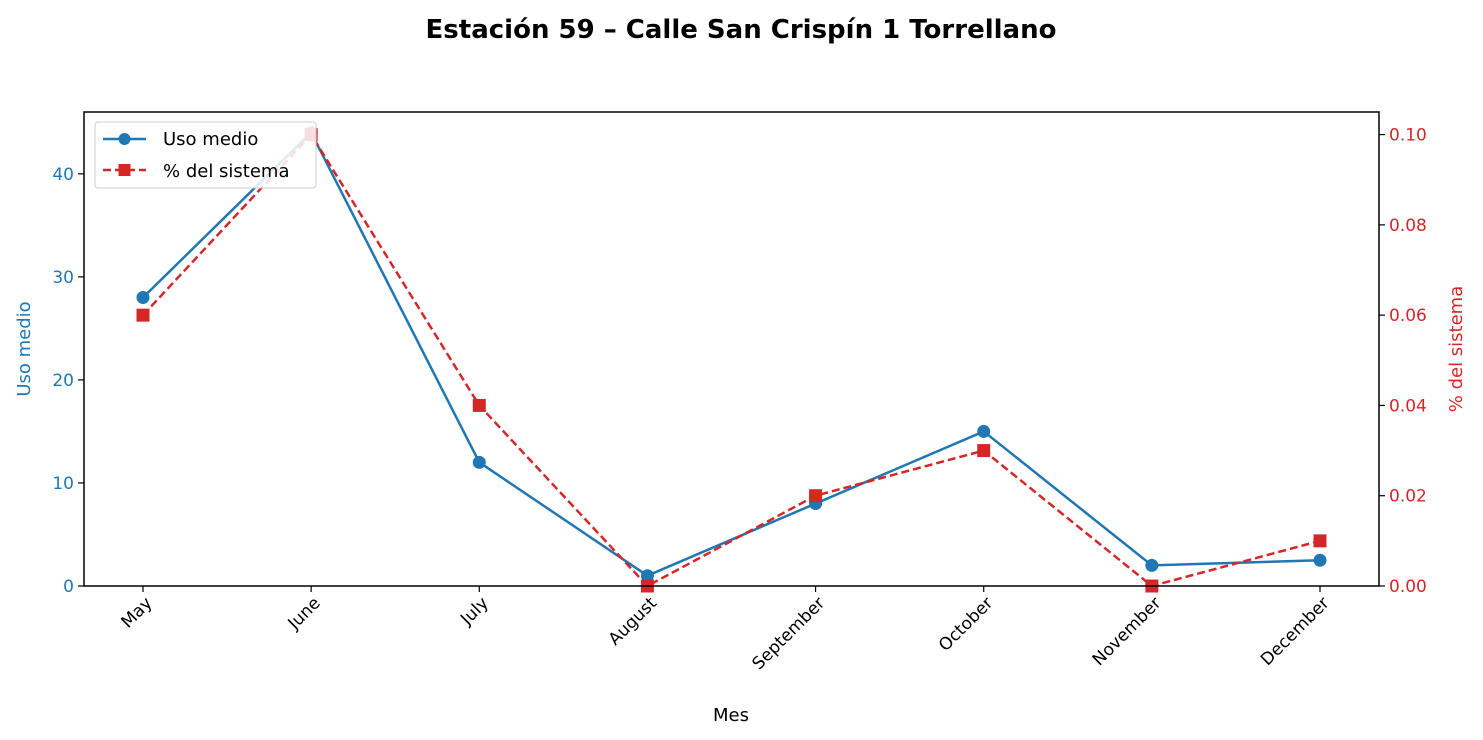 The height and width of the screenshot is (740, 1483). I want to click on left-axis-label: Uso medio, so click(24, 348).